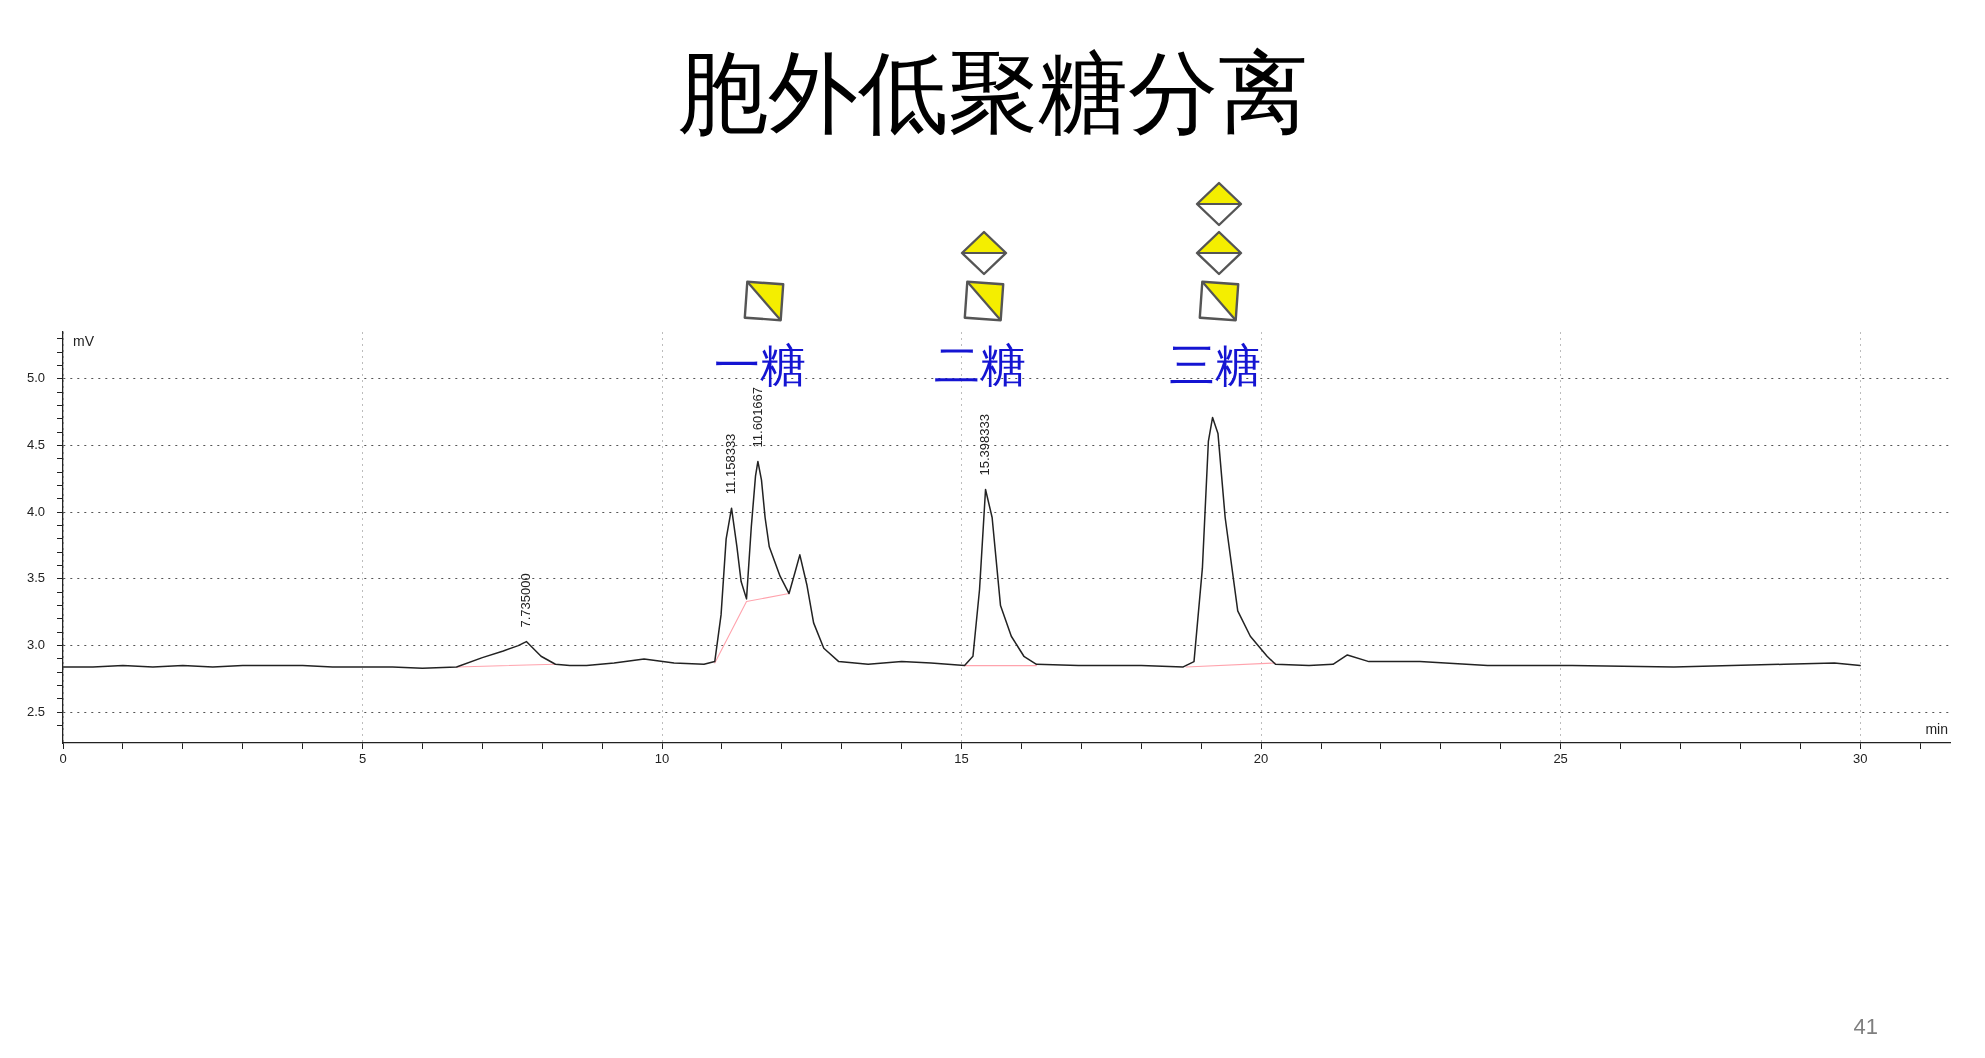 Image resolution: width=1985 pixels, height=1058 pixels. What do you see at coordinates (731, 464) in the screenshot?
I see `annotation: 11.158333` at bounding box center [731, 464].